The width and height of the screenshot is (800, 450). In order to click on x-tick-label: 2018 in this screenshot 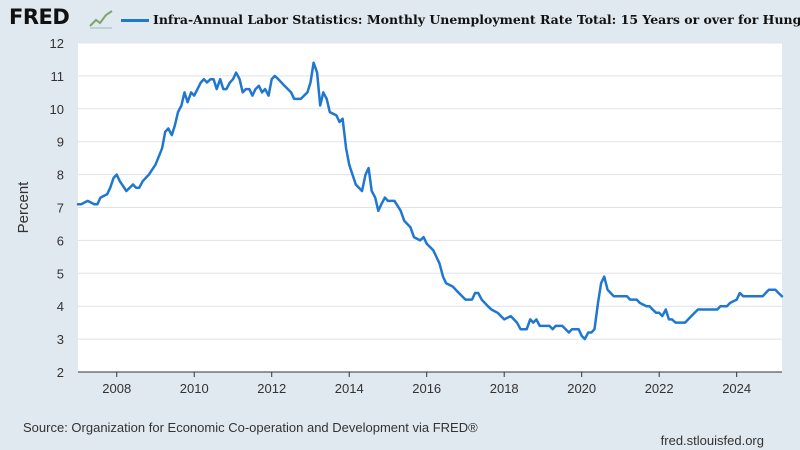, I will do `click(504, 388)`.